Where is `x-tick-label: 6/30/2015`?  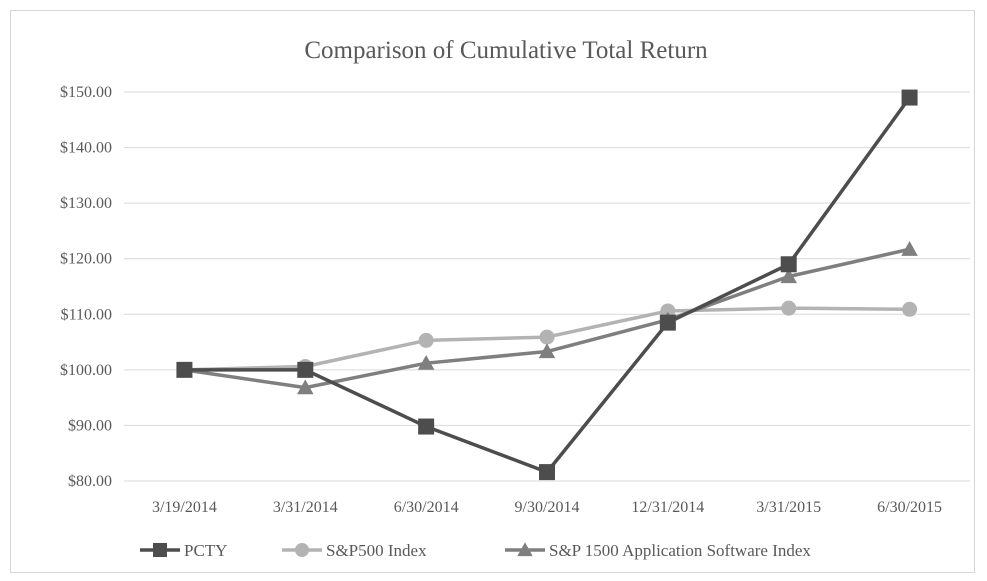 x-tick-label: 6/30/2015 is located at coordinates (909, 507).